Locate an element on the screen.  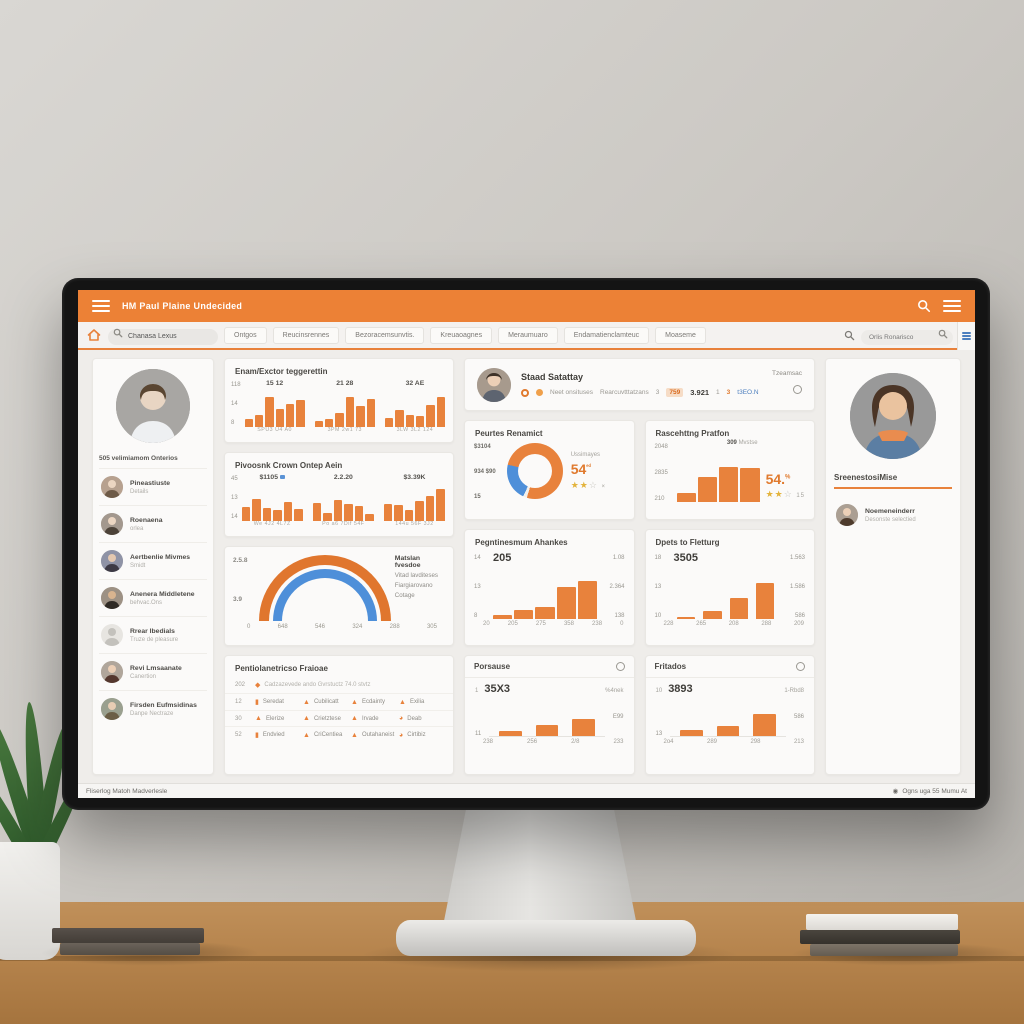
matrix-cell: ▲ Irvade is located at coordinates (365, 719).